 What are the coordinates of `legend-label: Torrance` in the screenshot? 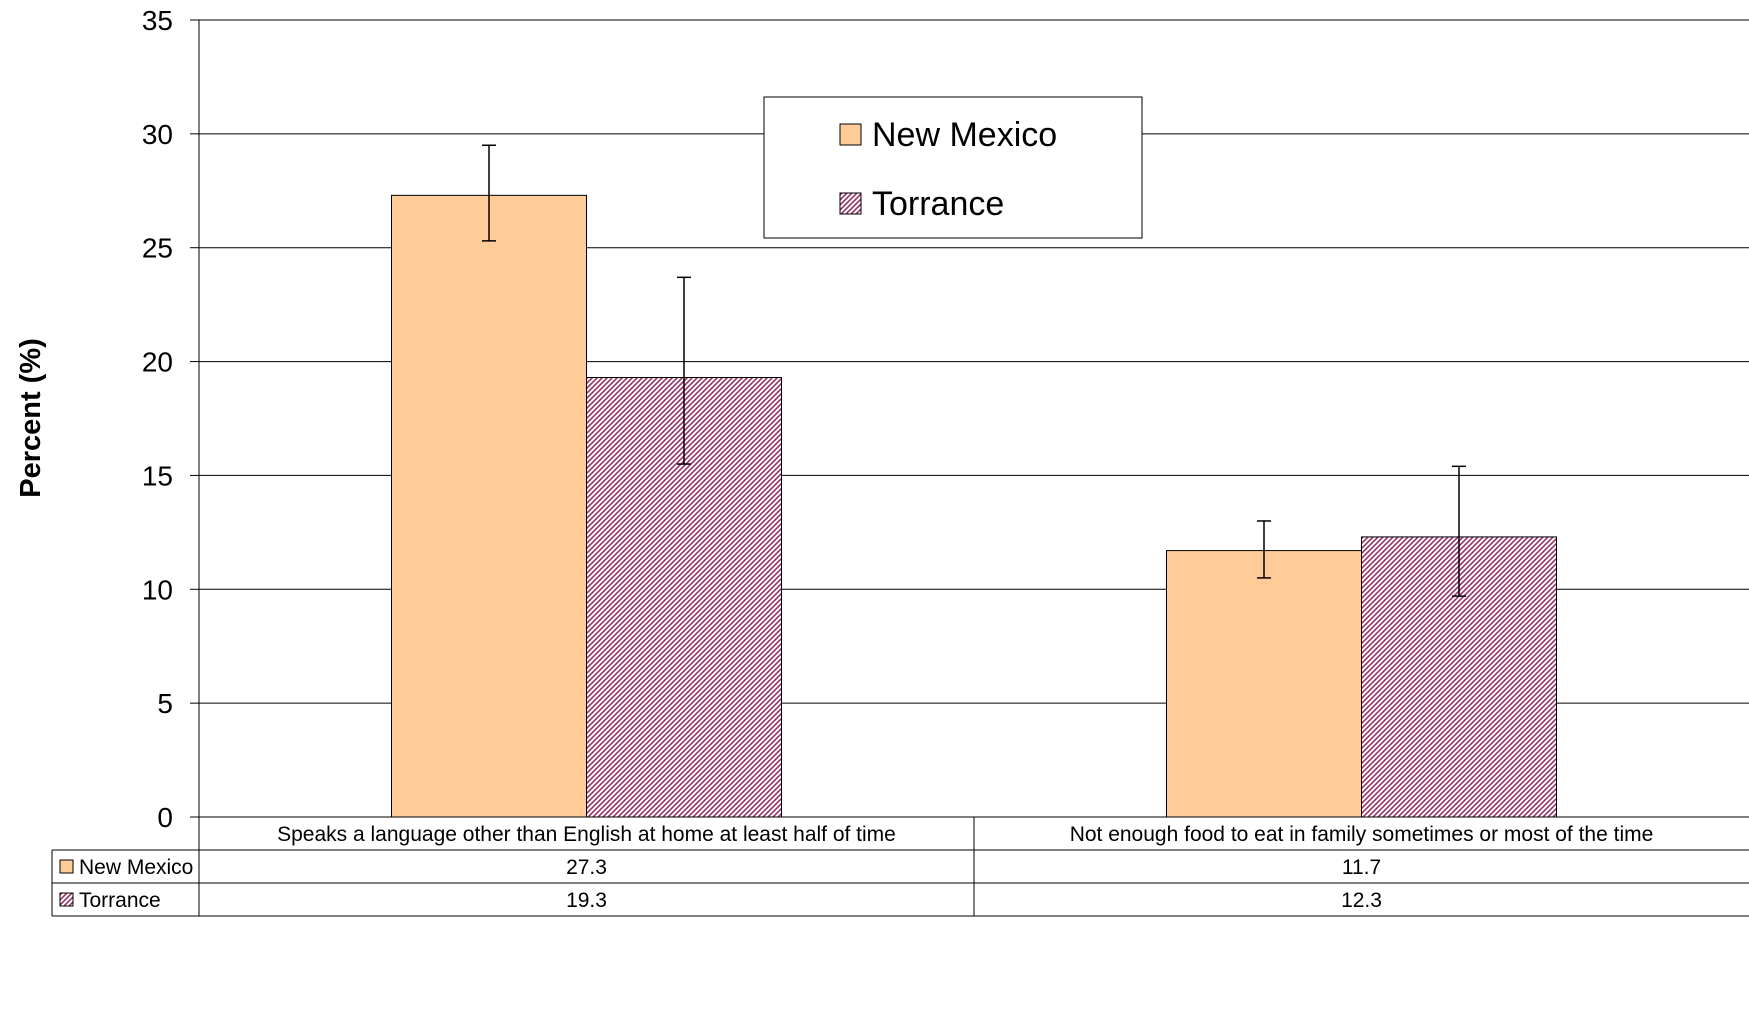 It's located at (938, 204).